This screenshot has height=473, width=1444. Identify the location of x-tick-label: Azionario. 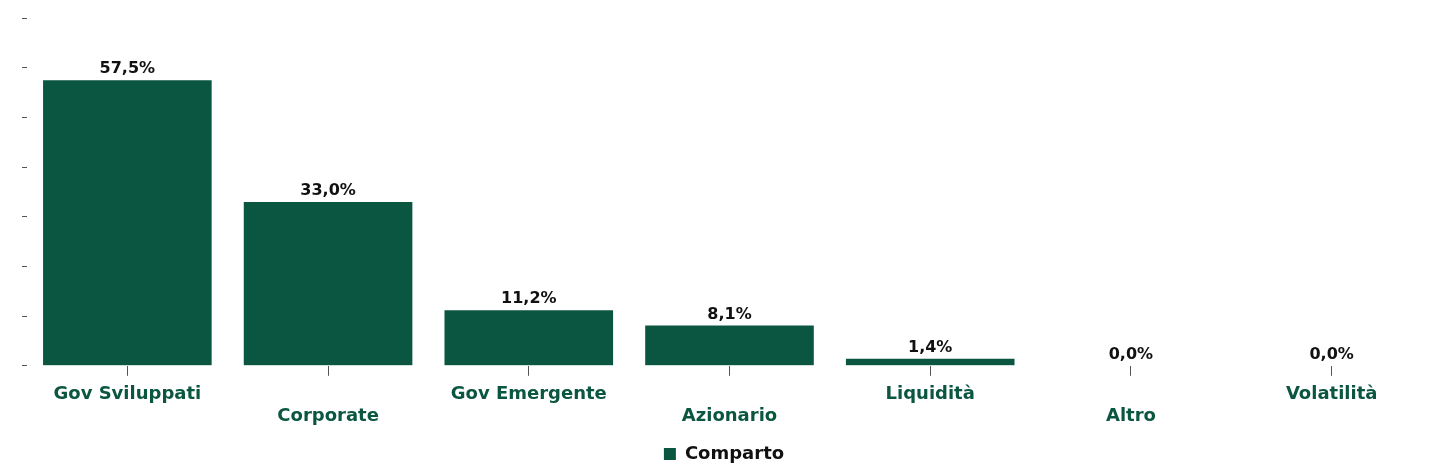
(729, 414).